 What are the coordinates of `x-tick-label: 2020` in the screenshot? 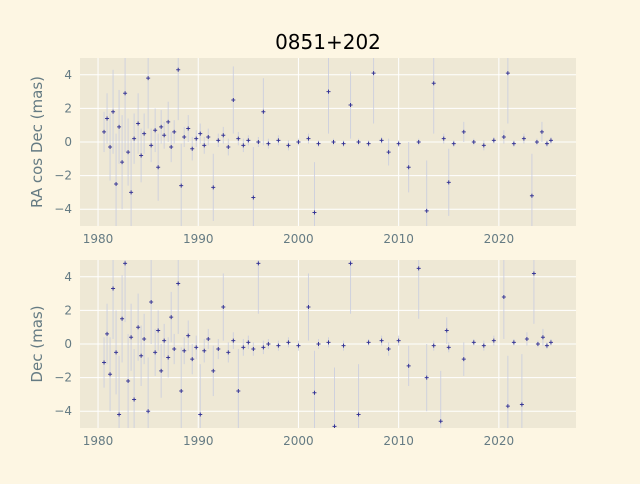 It's located at (499, 239).